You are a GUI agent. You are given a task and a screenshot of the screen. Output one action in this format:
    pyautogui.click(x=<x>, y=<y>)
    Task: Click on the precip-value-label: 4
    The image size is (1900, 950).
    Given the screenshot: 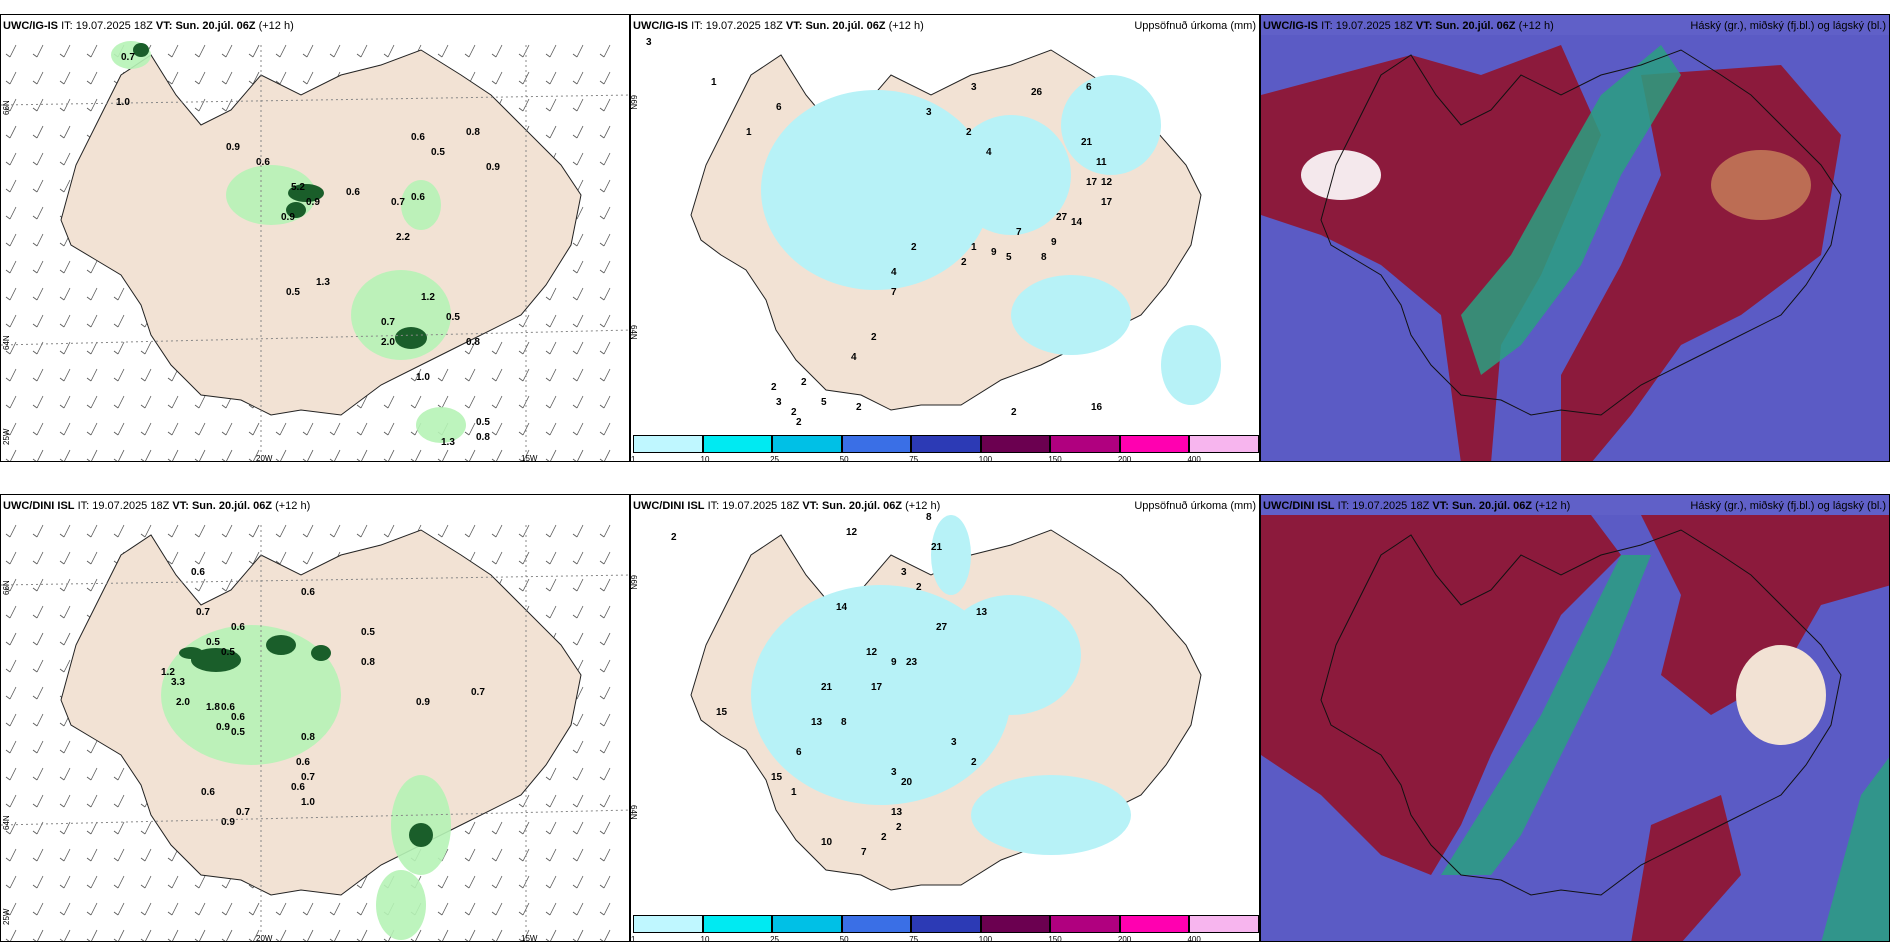 What is the action you would take?
    pyautogui.click(x=854, y=357)
    